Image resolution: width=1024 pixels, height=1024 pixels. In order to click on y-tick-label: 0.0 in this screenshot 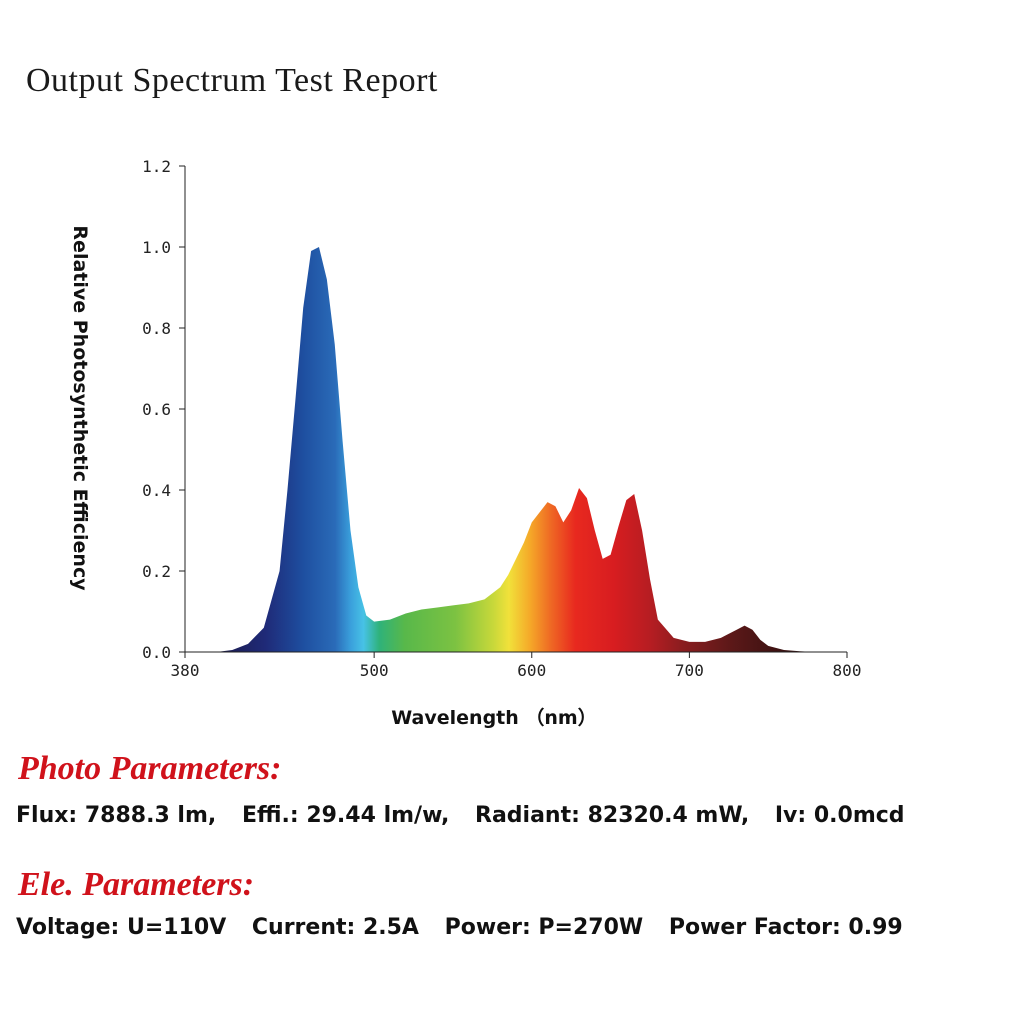, I will do `click(156, 652)`.